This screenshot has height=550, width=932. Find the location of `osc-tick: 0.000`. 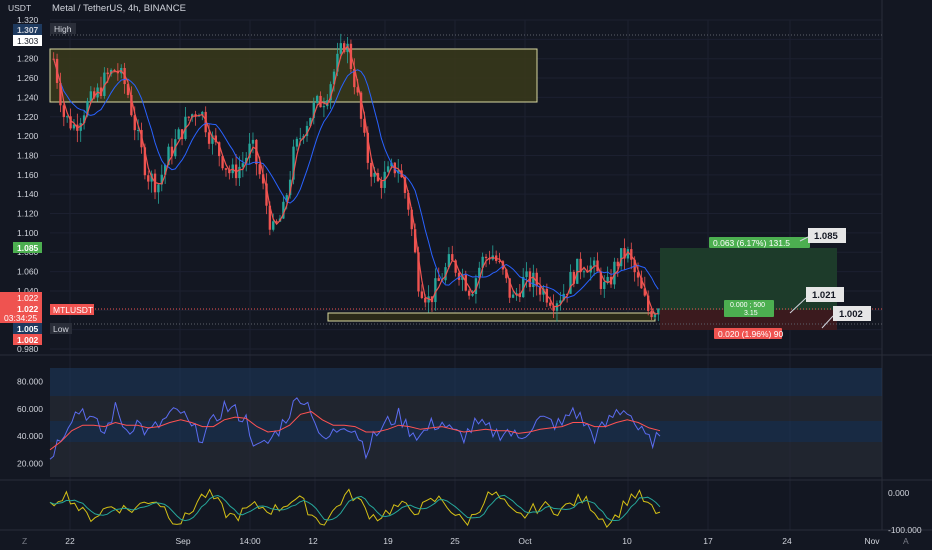

osc-tick: 0.000 is located at coordinates (899, 493).